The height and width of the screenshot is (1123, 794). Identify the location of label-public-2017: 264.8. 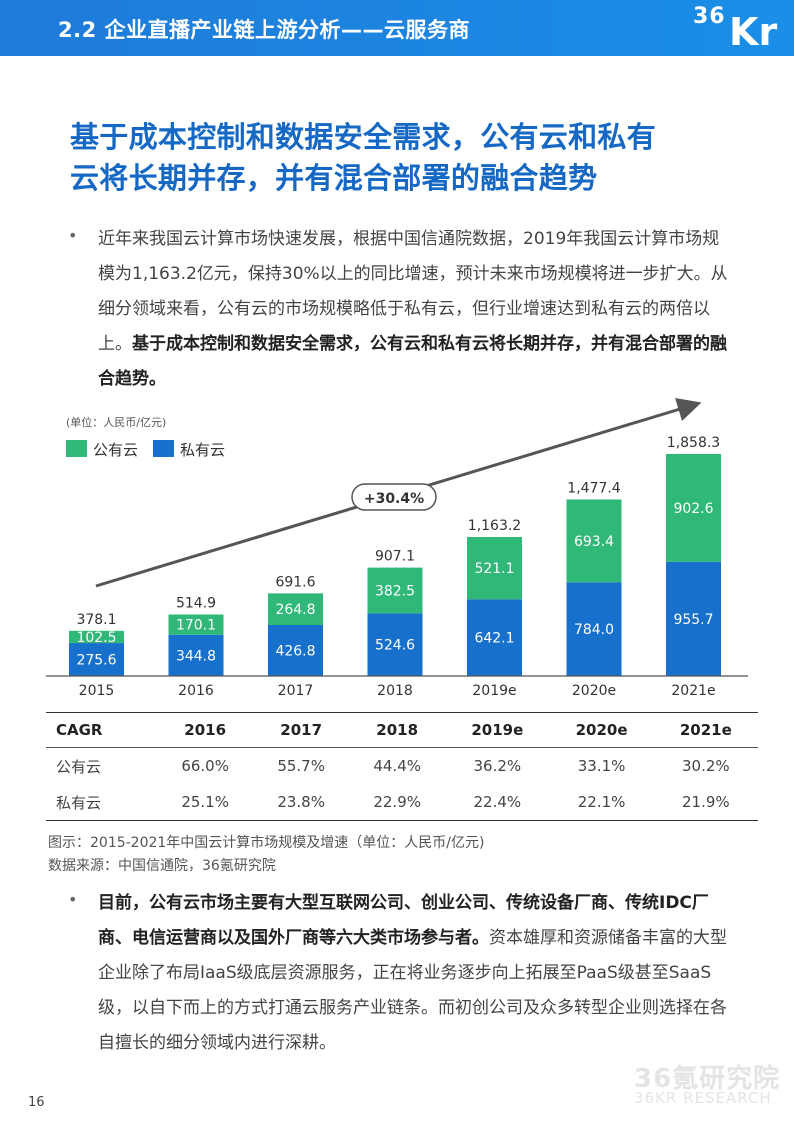
(295, 610).